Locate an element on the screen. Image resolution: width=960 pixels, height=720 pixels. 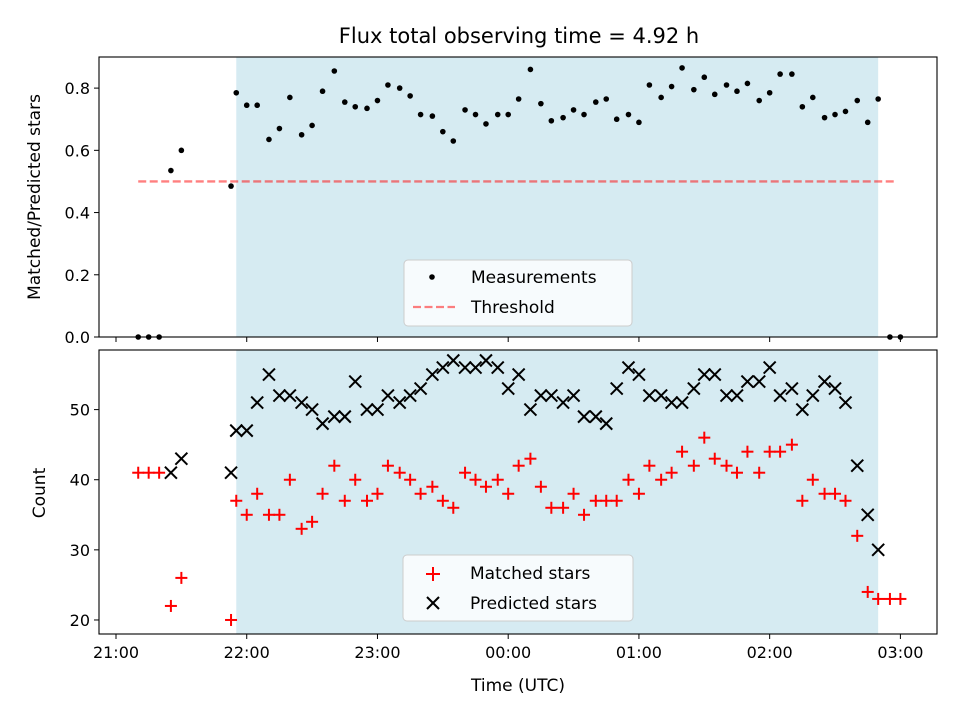
y-tick-label: 0.4 is located at coordinates (77, 213).